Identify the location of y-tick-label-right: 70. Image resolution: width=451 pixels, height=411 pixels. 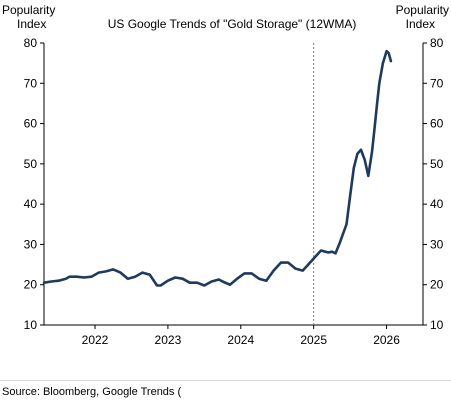
(437, 83).